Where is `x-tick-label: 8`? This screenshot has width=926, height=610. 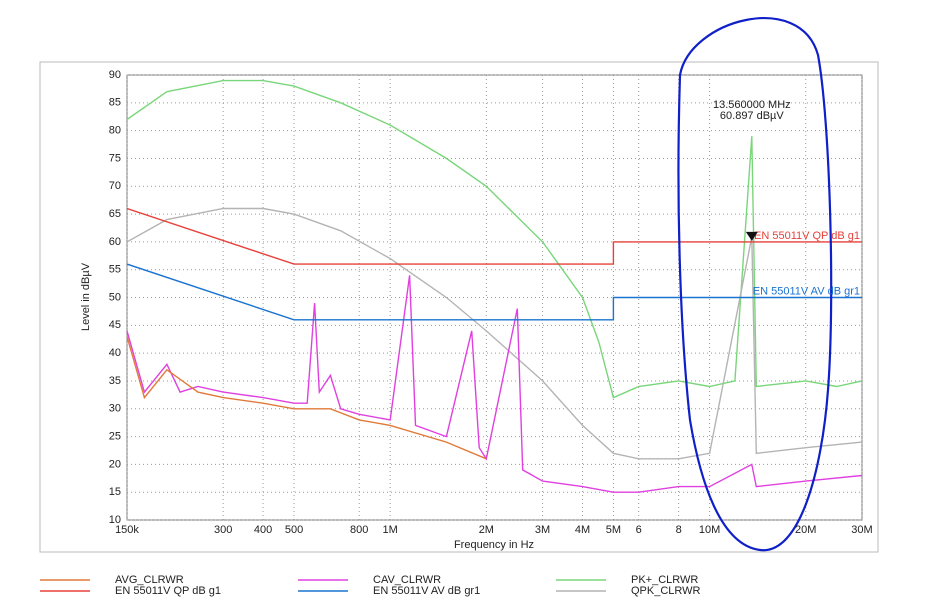 x-tick-label: 8 is located at coordinates (679, 530).